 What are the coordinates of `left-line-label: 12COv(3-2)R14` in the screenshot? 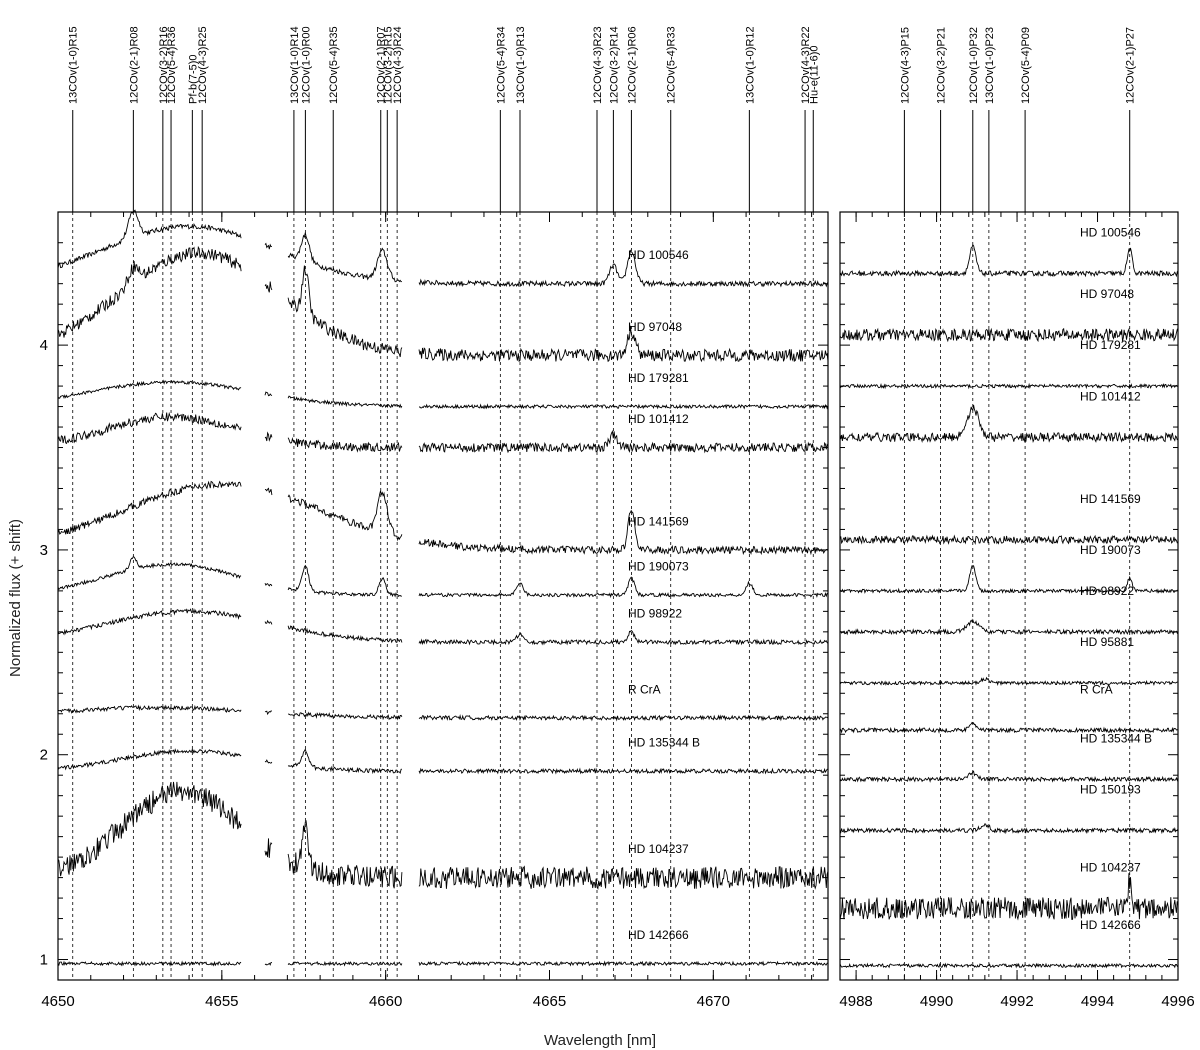 It's located at (614, 65).